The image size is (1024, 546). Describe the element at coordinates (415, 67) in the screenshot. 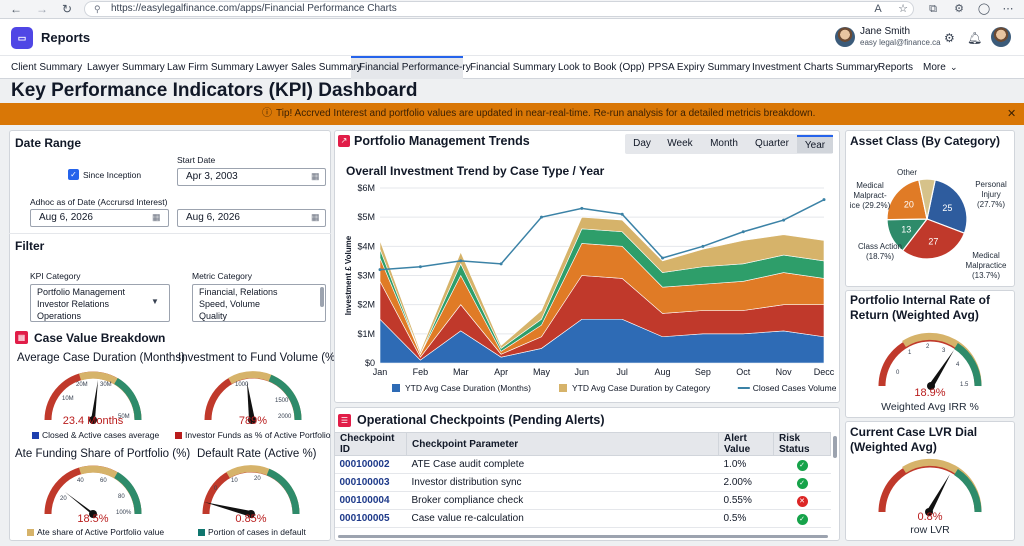

I see `tab-financial-performance: Financial Performance-ry` at that location.